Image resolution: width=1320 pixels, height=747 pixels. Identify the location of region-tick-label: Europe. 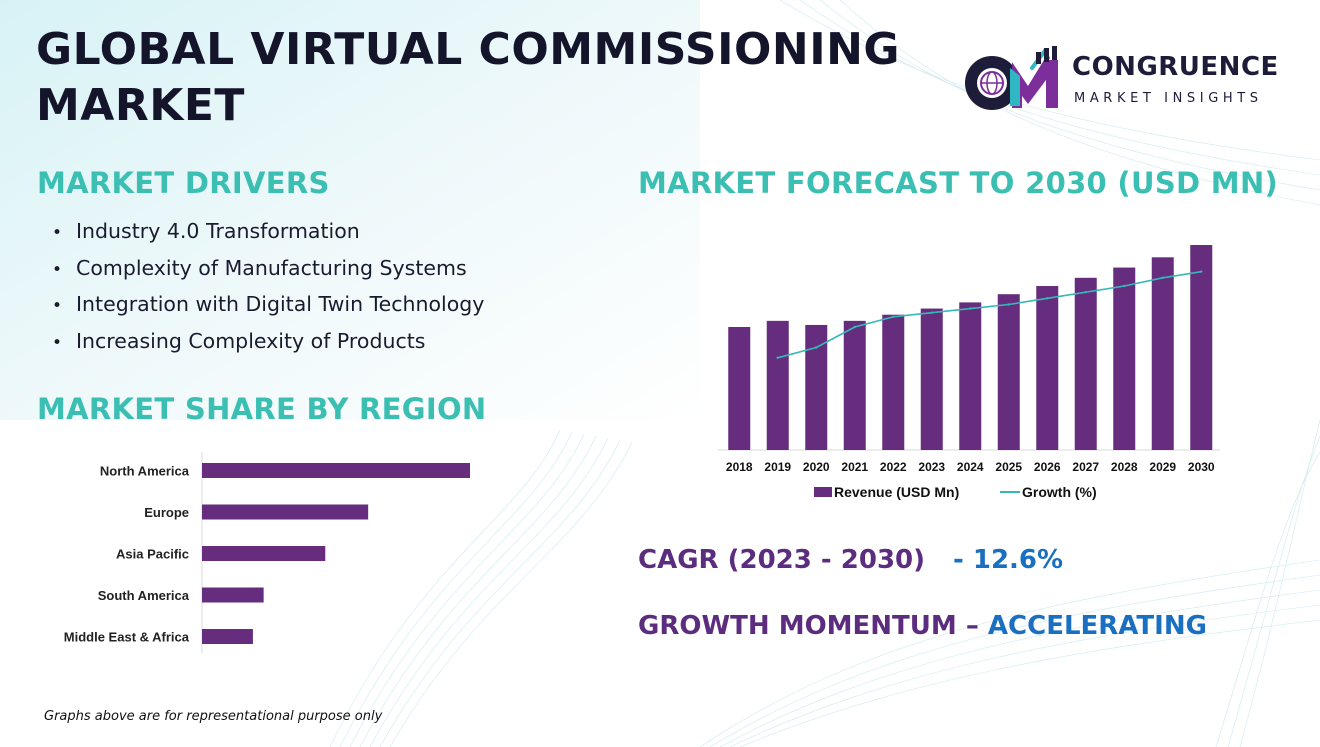
(166, 512).